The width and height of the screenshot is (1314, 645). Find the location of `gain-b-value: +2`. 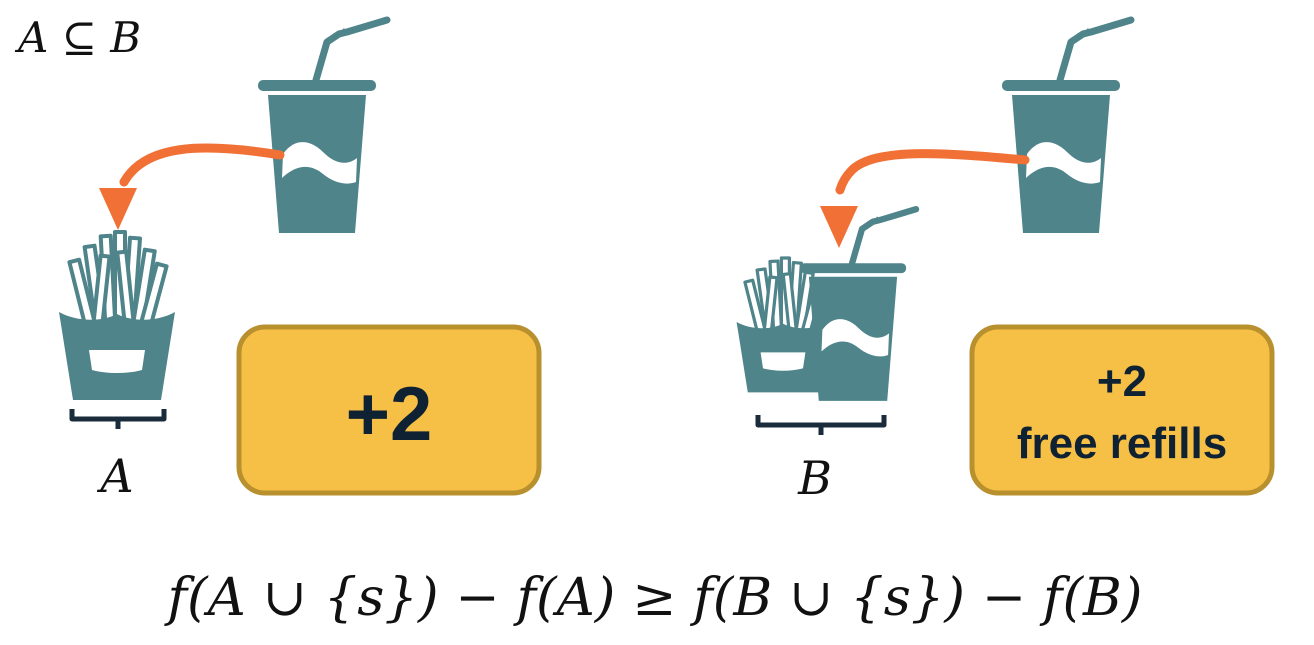

gain-b-value: +2 is located at coordinates (1122, 381).